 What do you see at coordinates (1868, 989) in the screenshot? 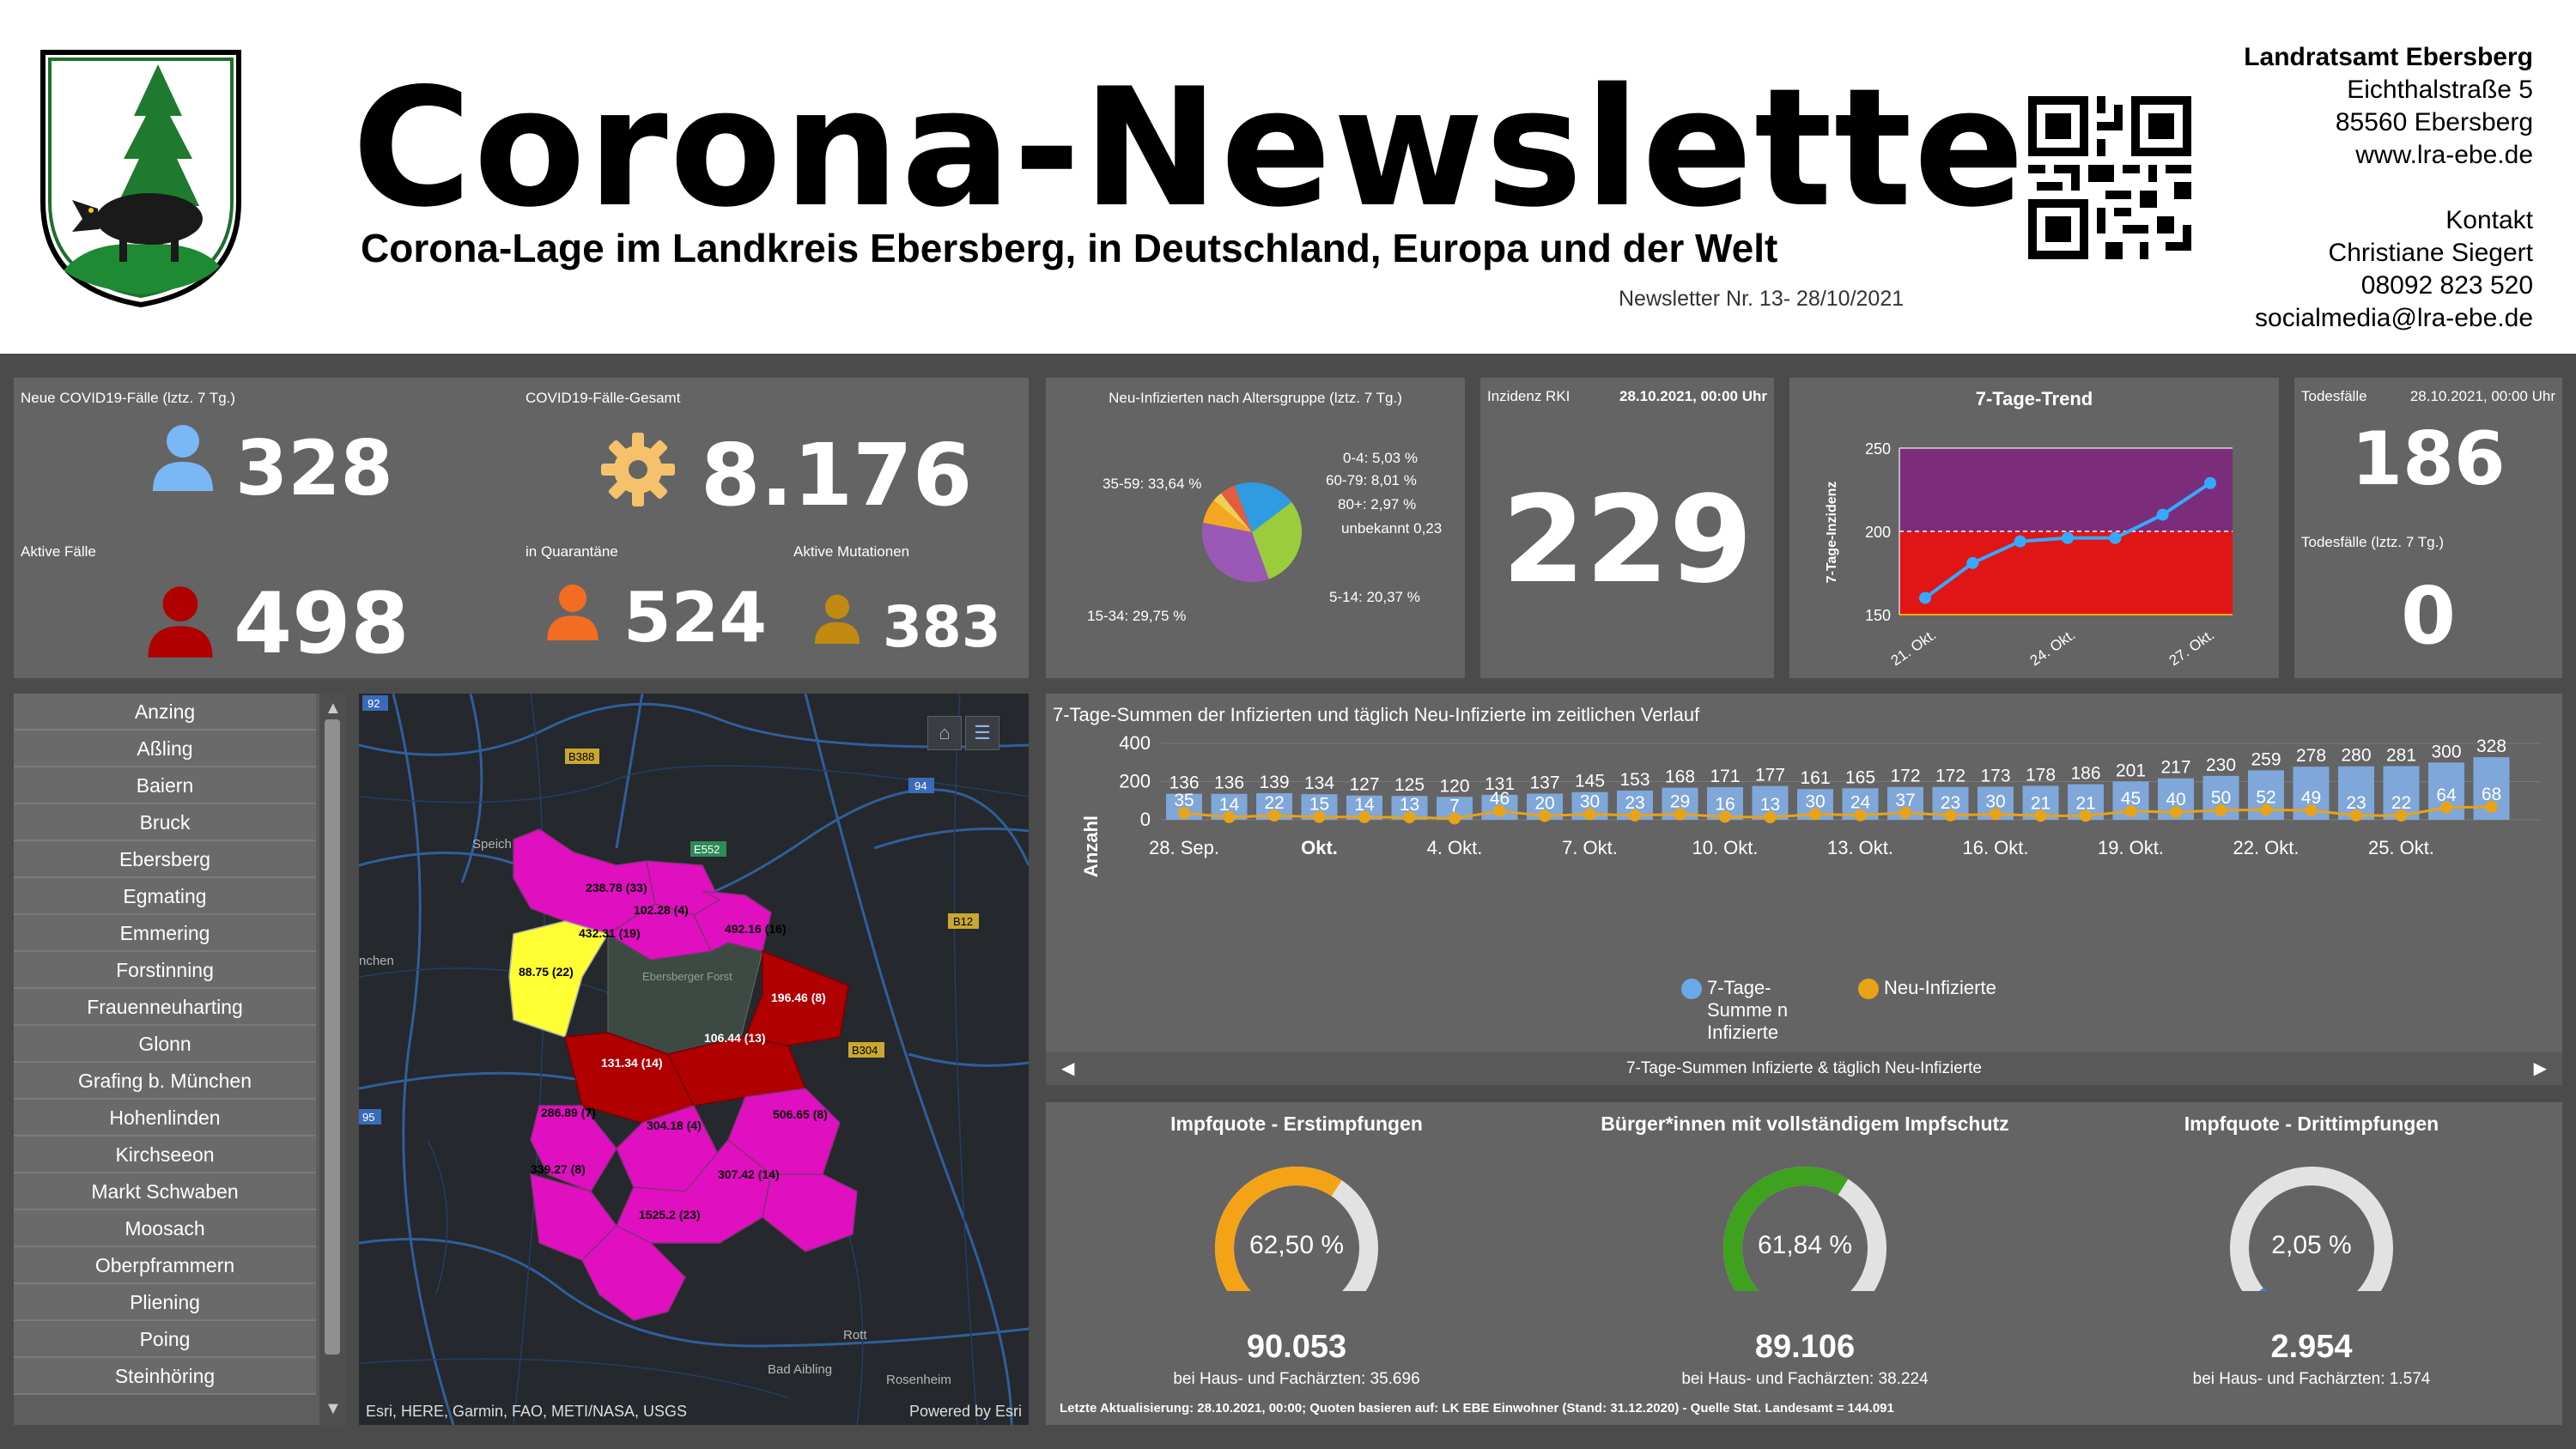
I see `legend-swatch-new` at bounding box center [1868, 989].